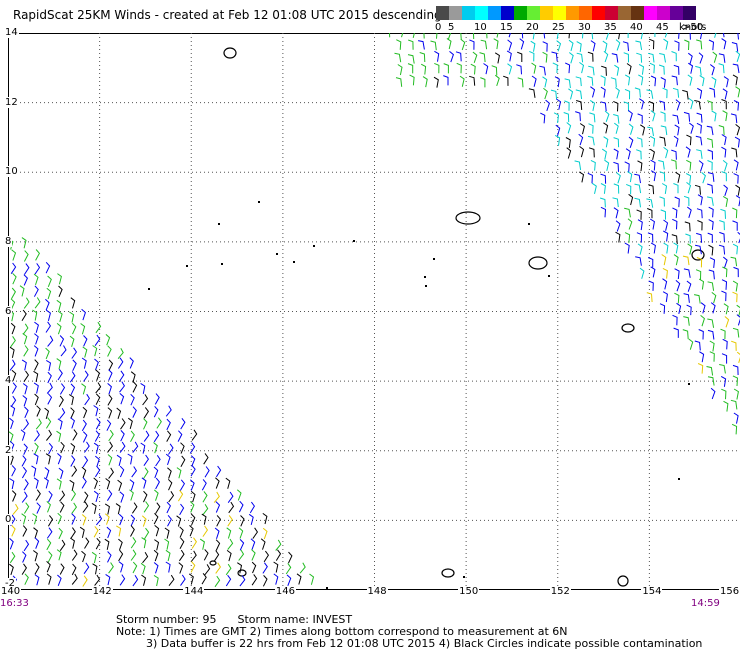  What do you see at coordinates (209, 619) in the screenshot?
I see `storm-number: 95` at bounding box center [209, 619].